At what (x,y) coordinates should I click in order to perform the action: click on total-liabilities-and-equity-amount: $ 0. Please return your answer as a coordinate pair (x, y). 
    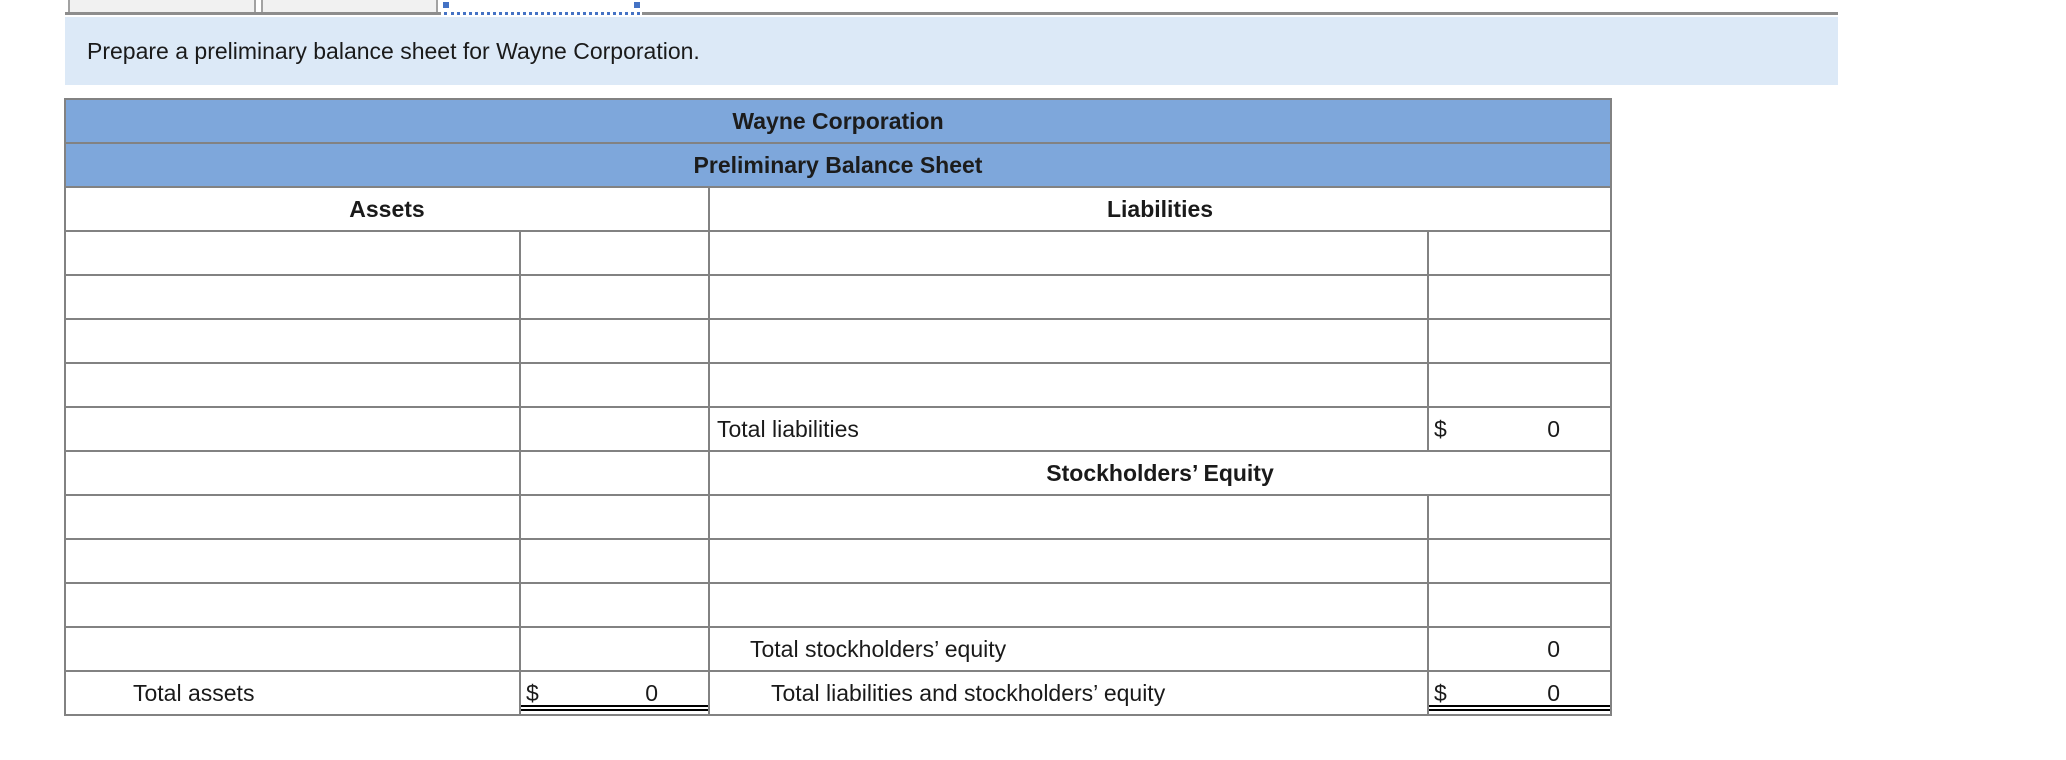
    Looking at the image, I should click on (1519, 693).